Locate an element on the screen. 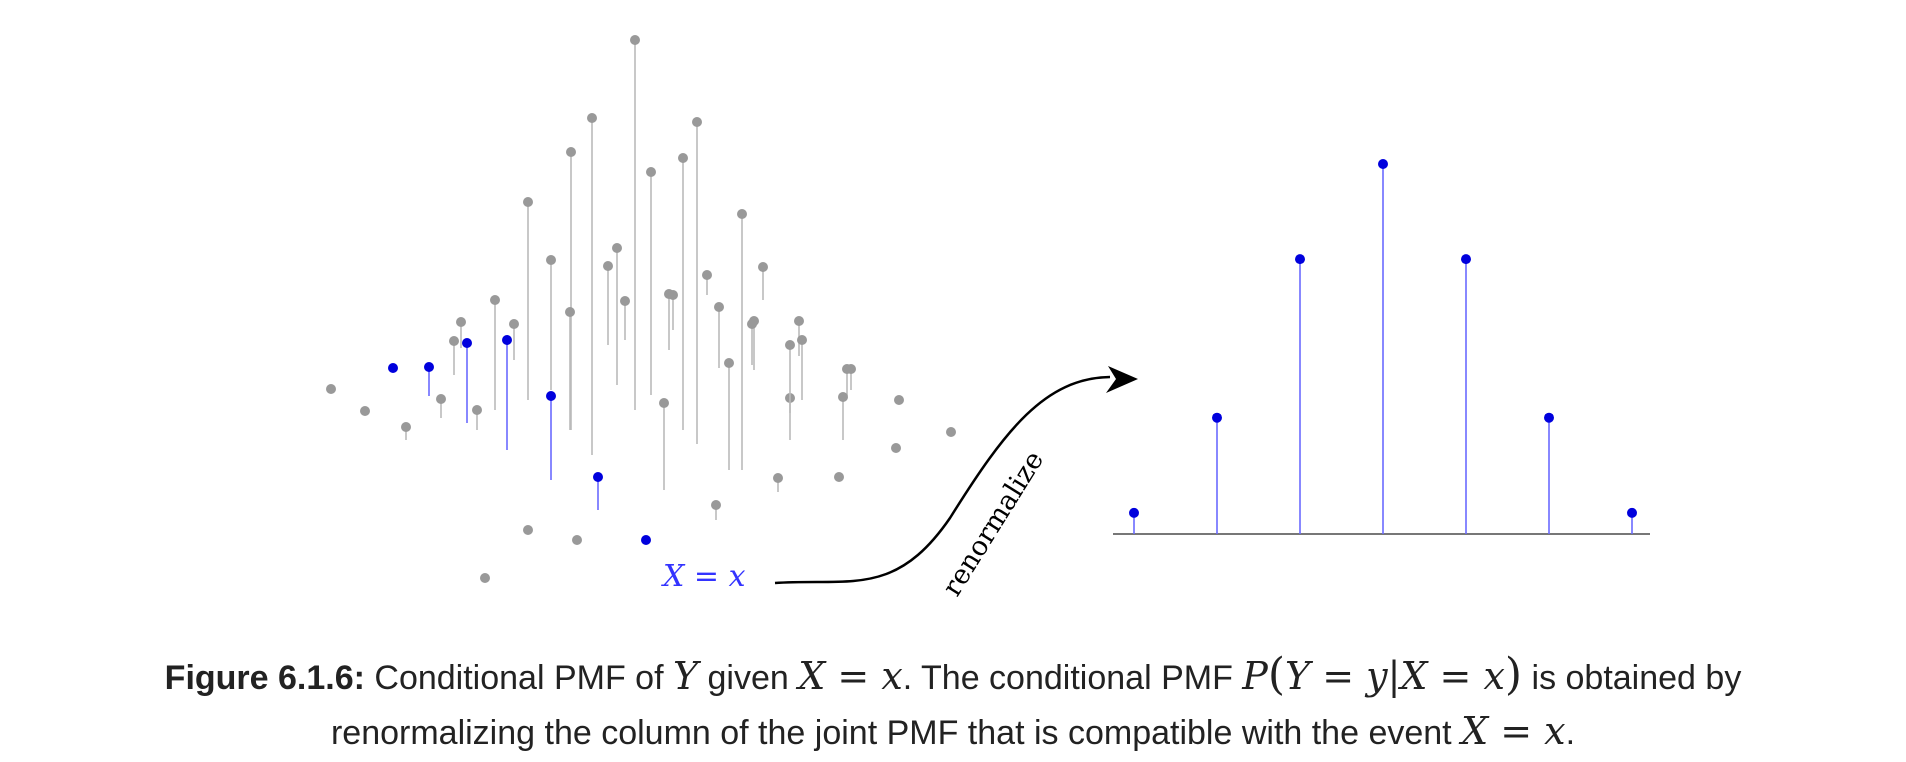  joint-pmf-point-38-dot is located at coordinates (851, 369).